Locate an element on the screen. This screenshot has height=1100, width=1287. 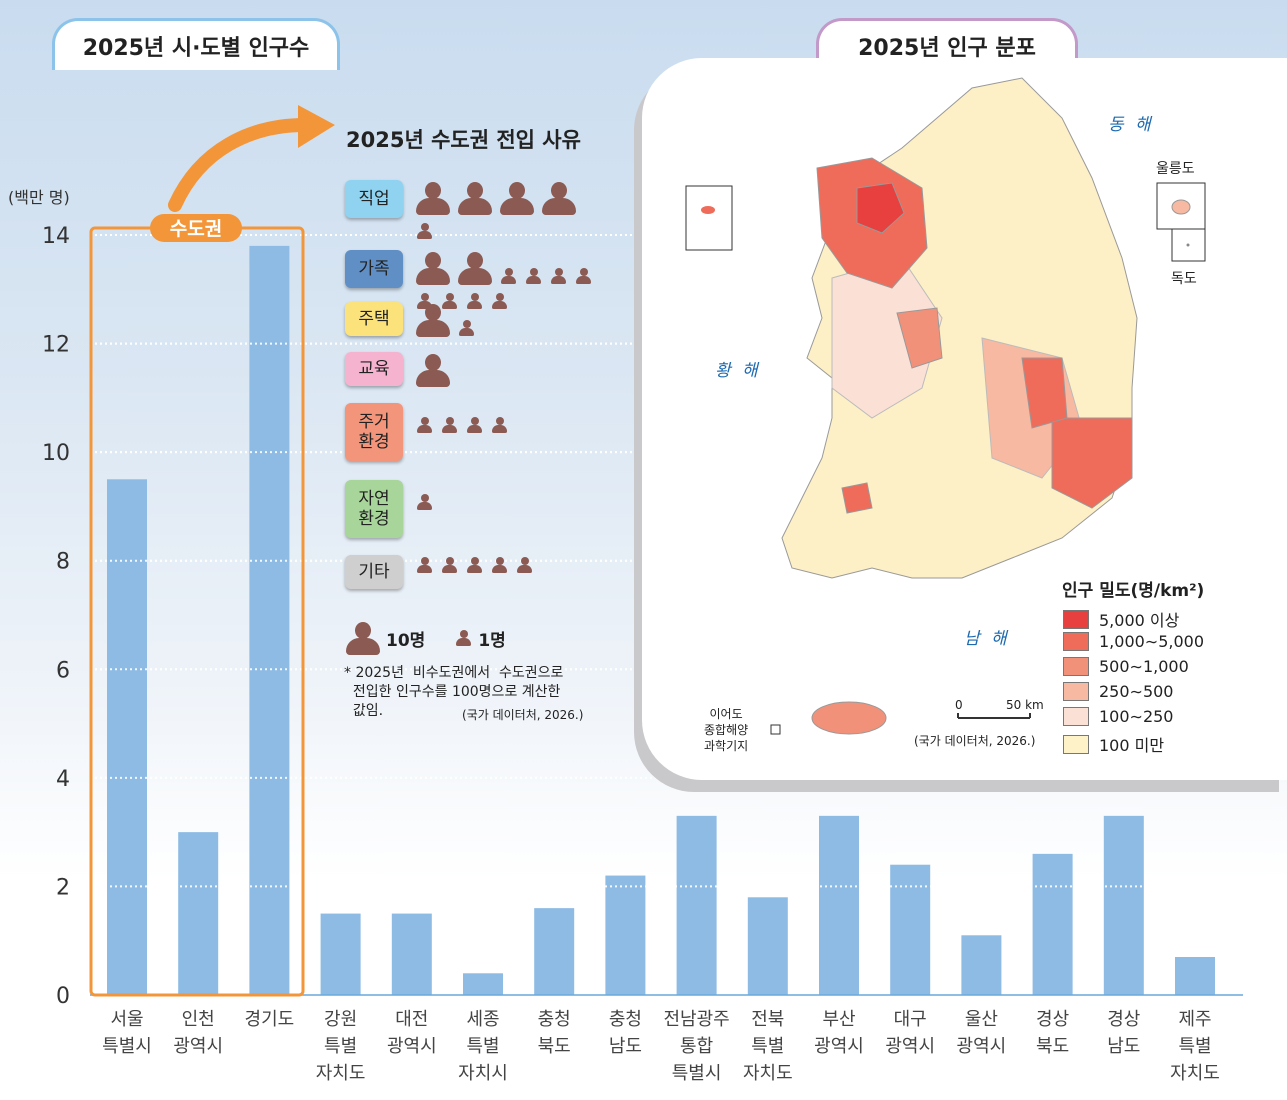
density-legend-item: 500∼1,000 is located at coordinates (1126, 666).